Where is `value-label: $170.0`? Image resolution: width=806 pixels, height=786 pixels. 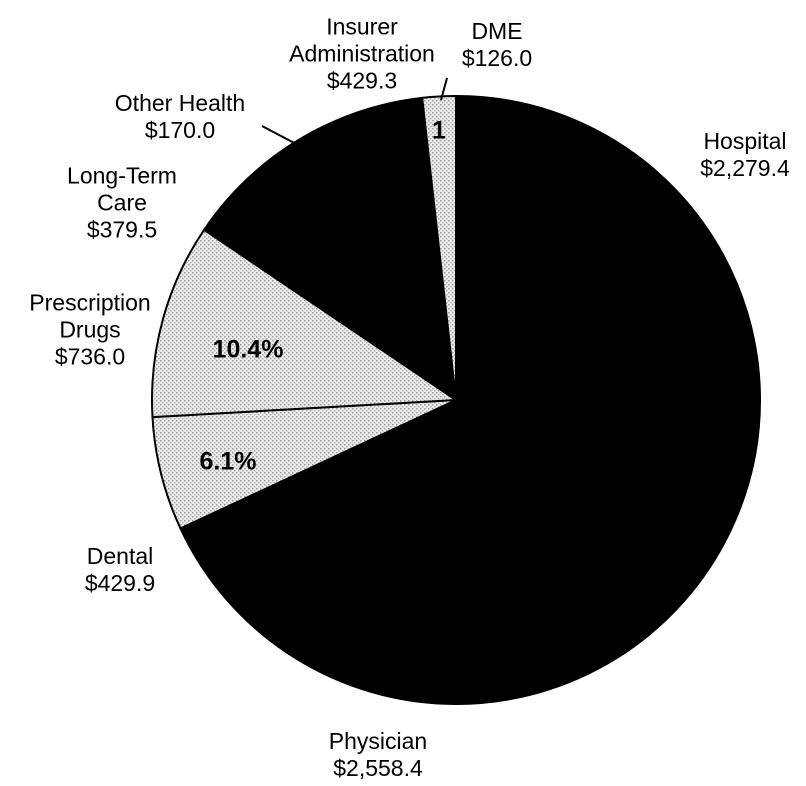
value-label: $170.0 is located at coordinates (180, 130).